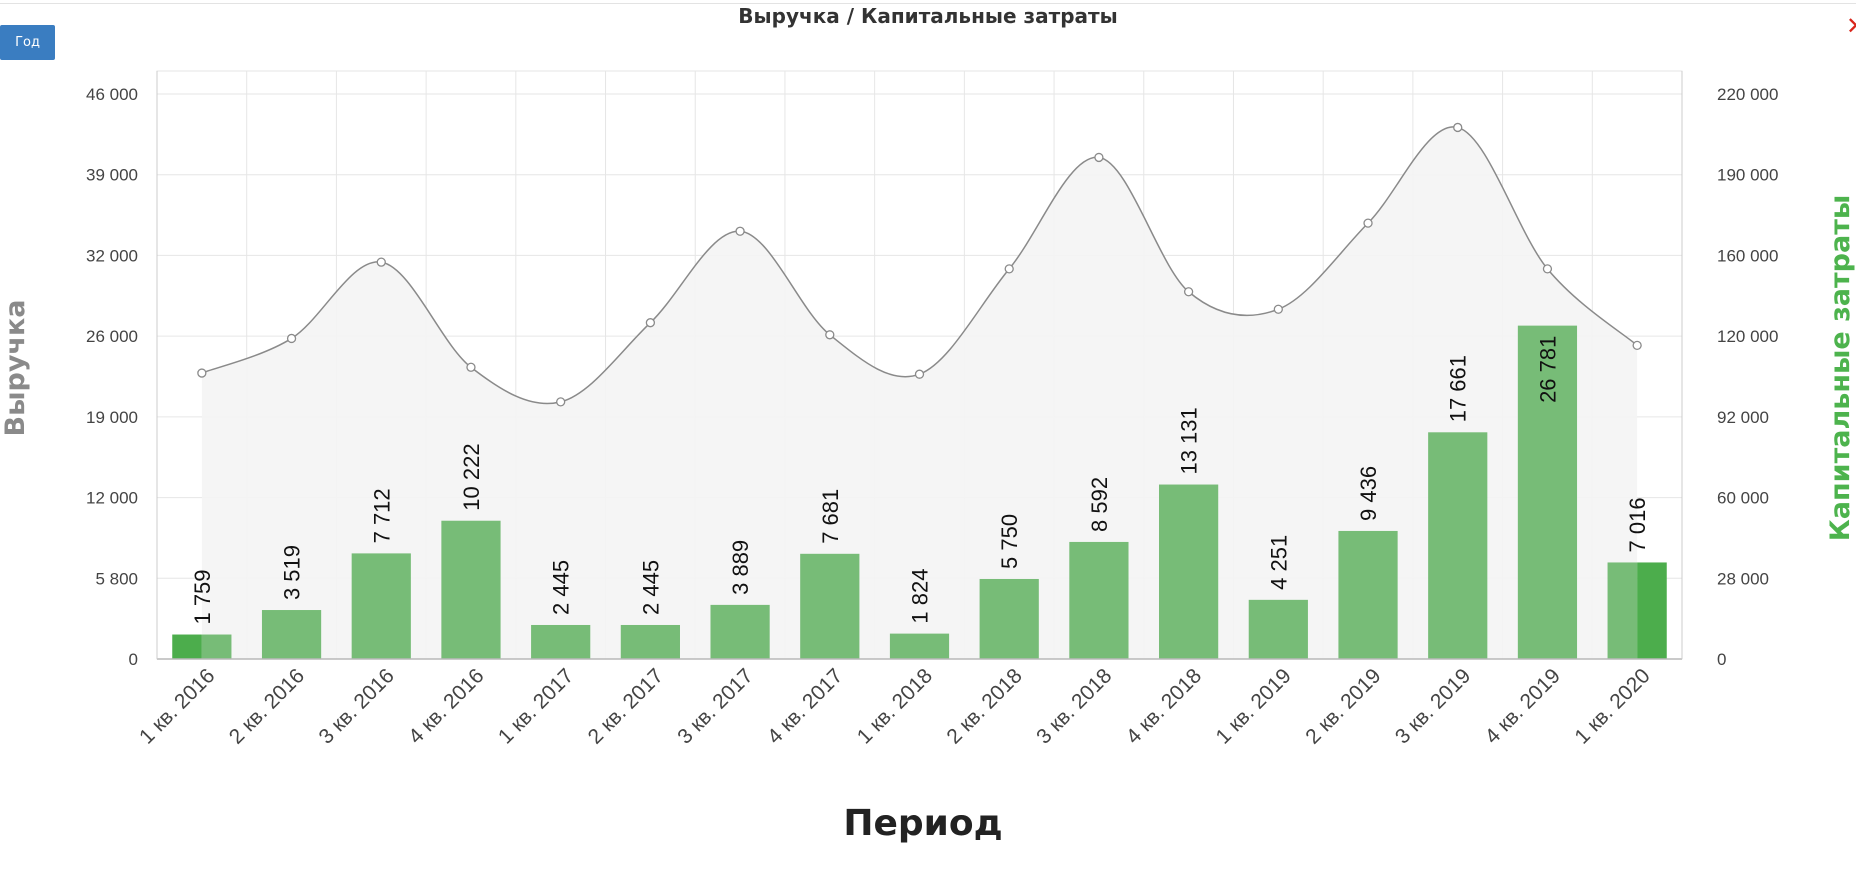  Describe the element at coordinates (740, 567) in the screenshot. I see `bar-data-label: 3 889` at that location.